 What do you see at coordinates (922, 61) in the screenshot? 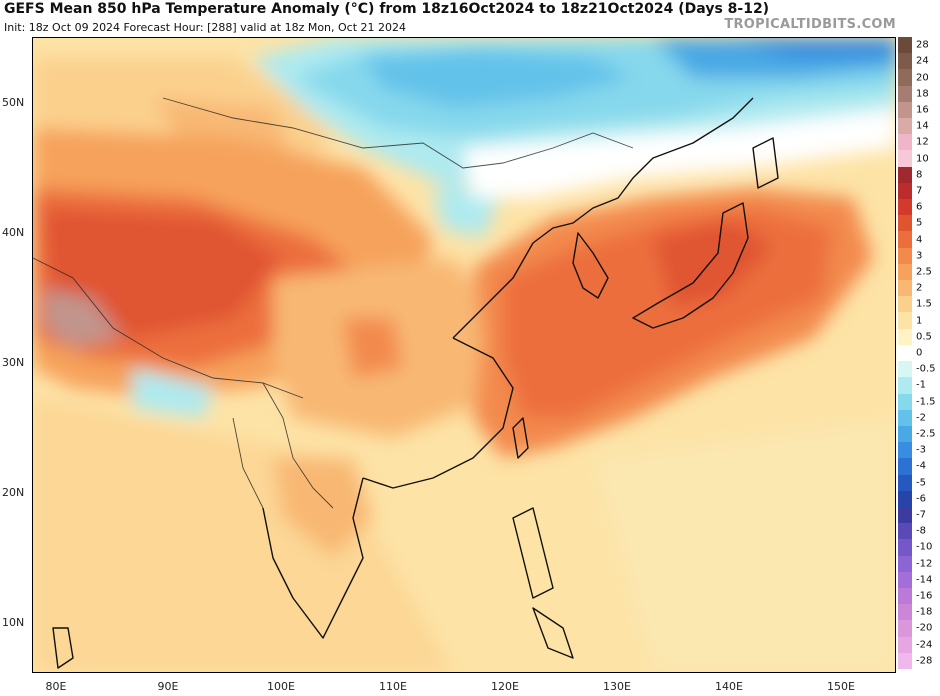
I see `colorbar-label: 24` at bounding box center [922, 61].